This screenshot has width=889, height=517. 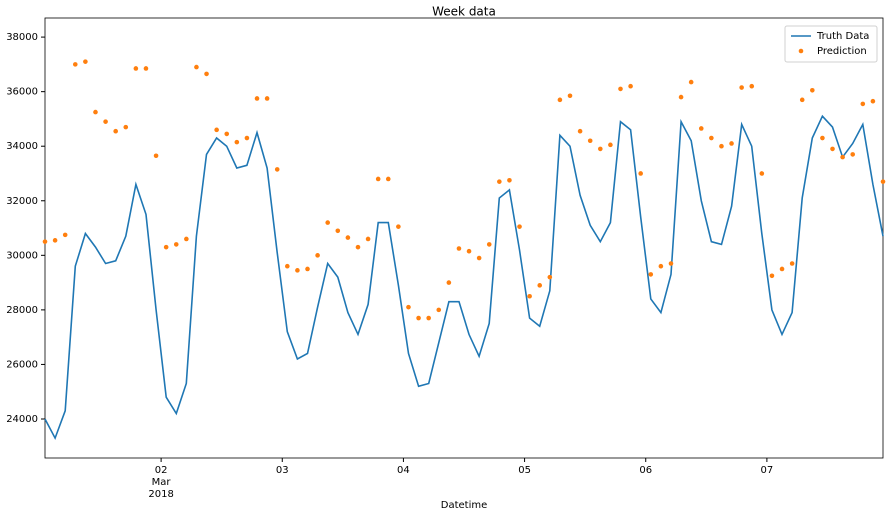 What do you see at coordinates (767, 470) in the screenshot?
I see `x-tick-label: 07` at bounding box center [767, 470].